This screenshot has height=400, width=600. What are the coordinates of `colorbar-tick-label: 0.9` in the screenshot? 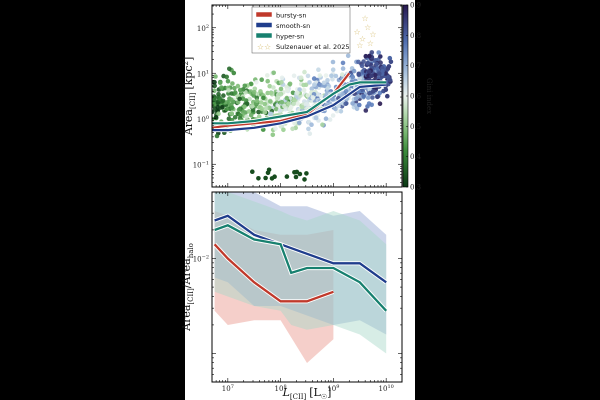 It's located at (415, 6).